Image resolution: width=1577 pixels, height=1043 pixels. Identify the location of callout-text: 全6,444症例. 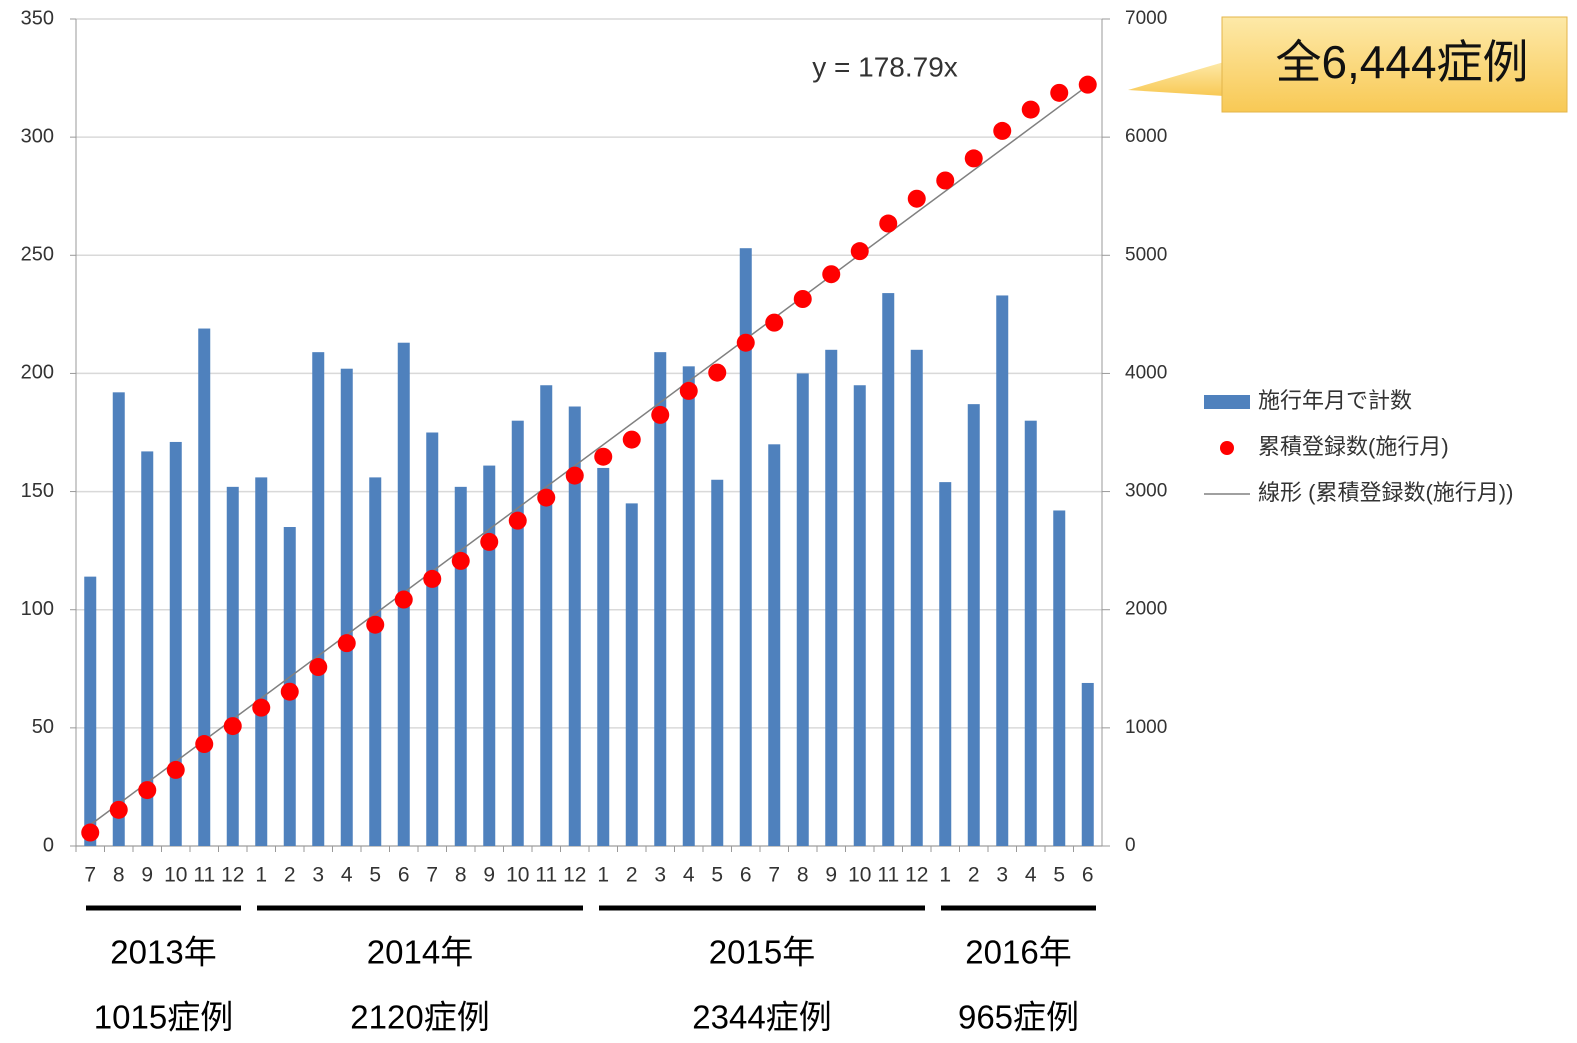
(1401, 62).